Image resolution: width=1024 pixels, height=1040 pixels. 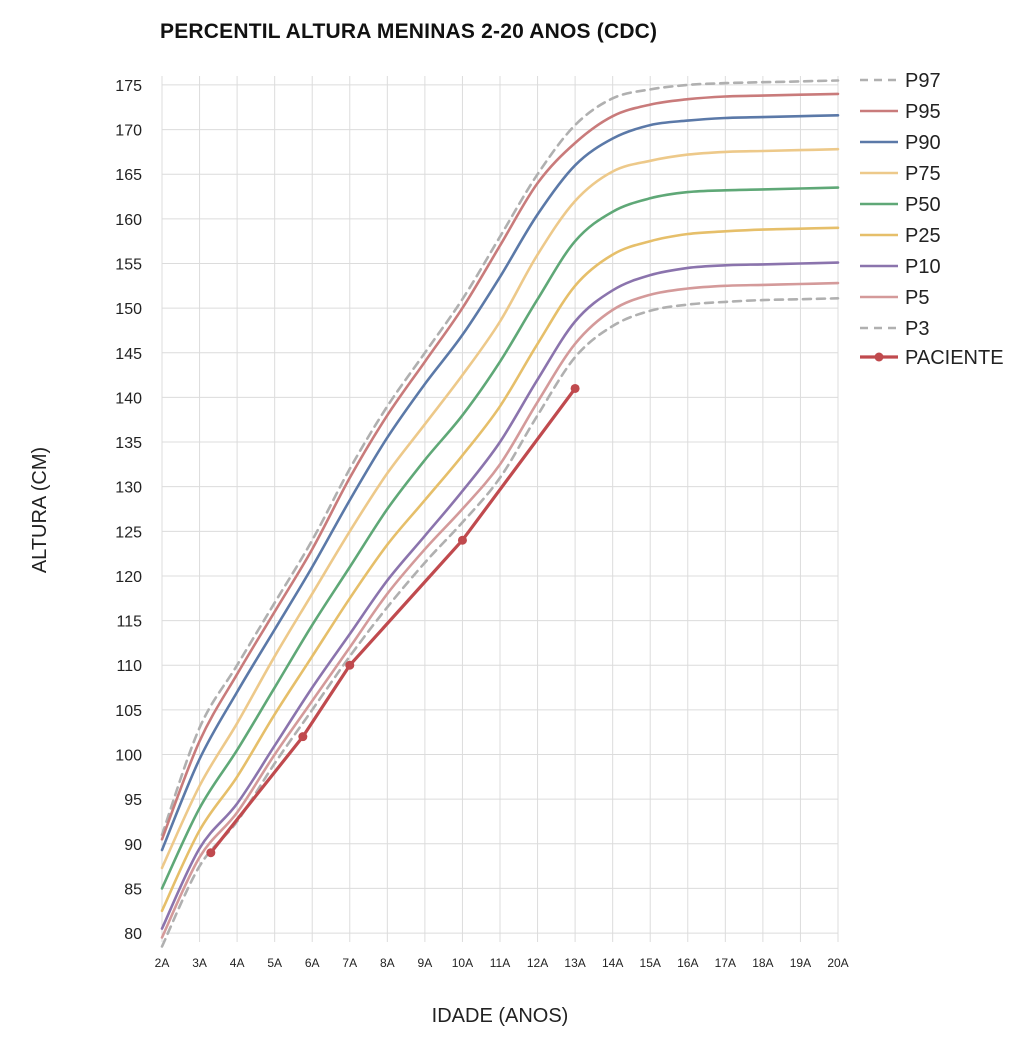 I want to click on x-tick-label: 15A, so click(x=650, y=963).